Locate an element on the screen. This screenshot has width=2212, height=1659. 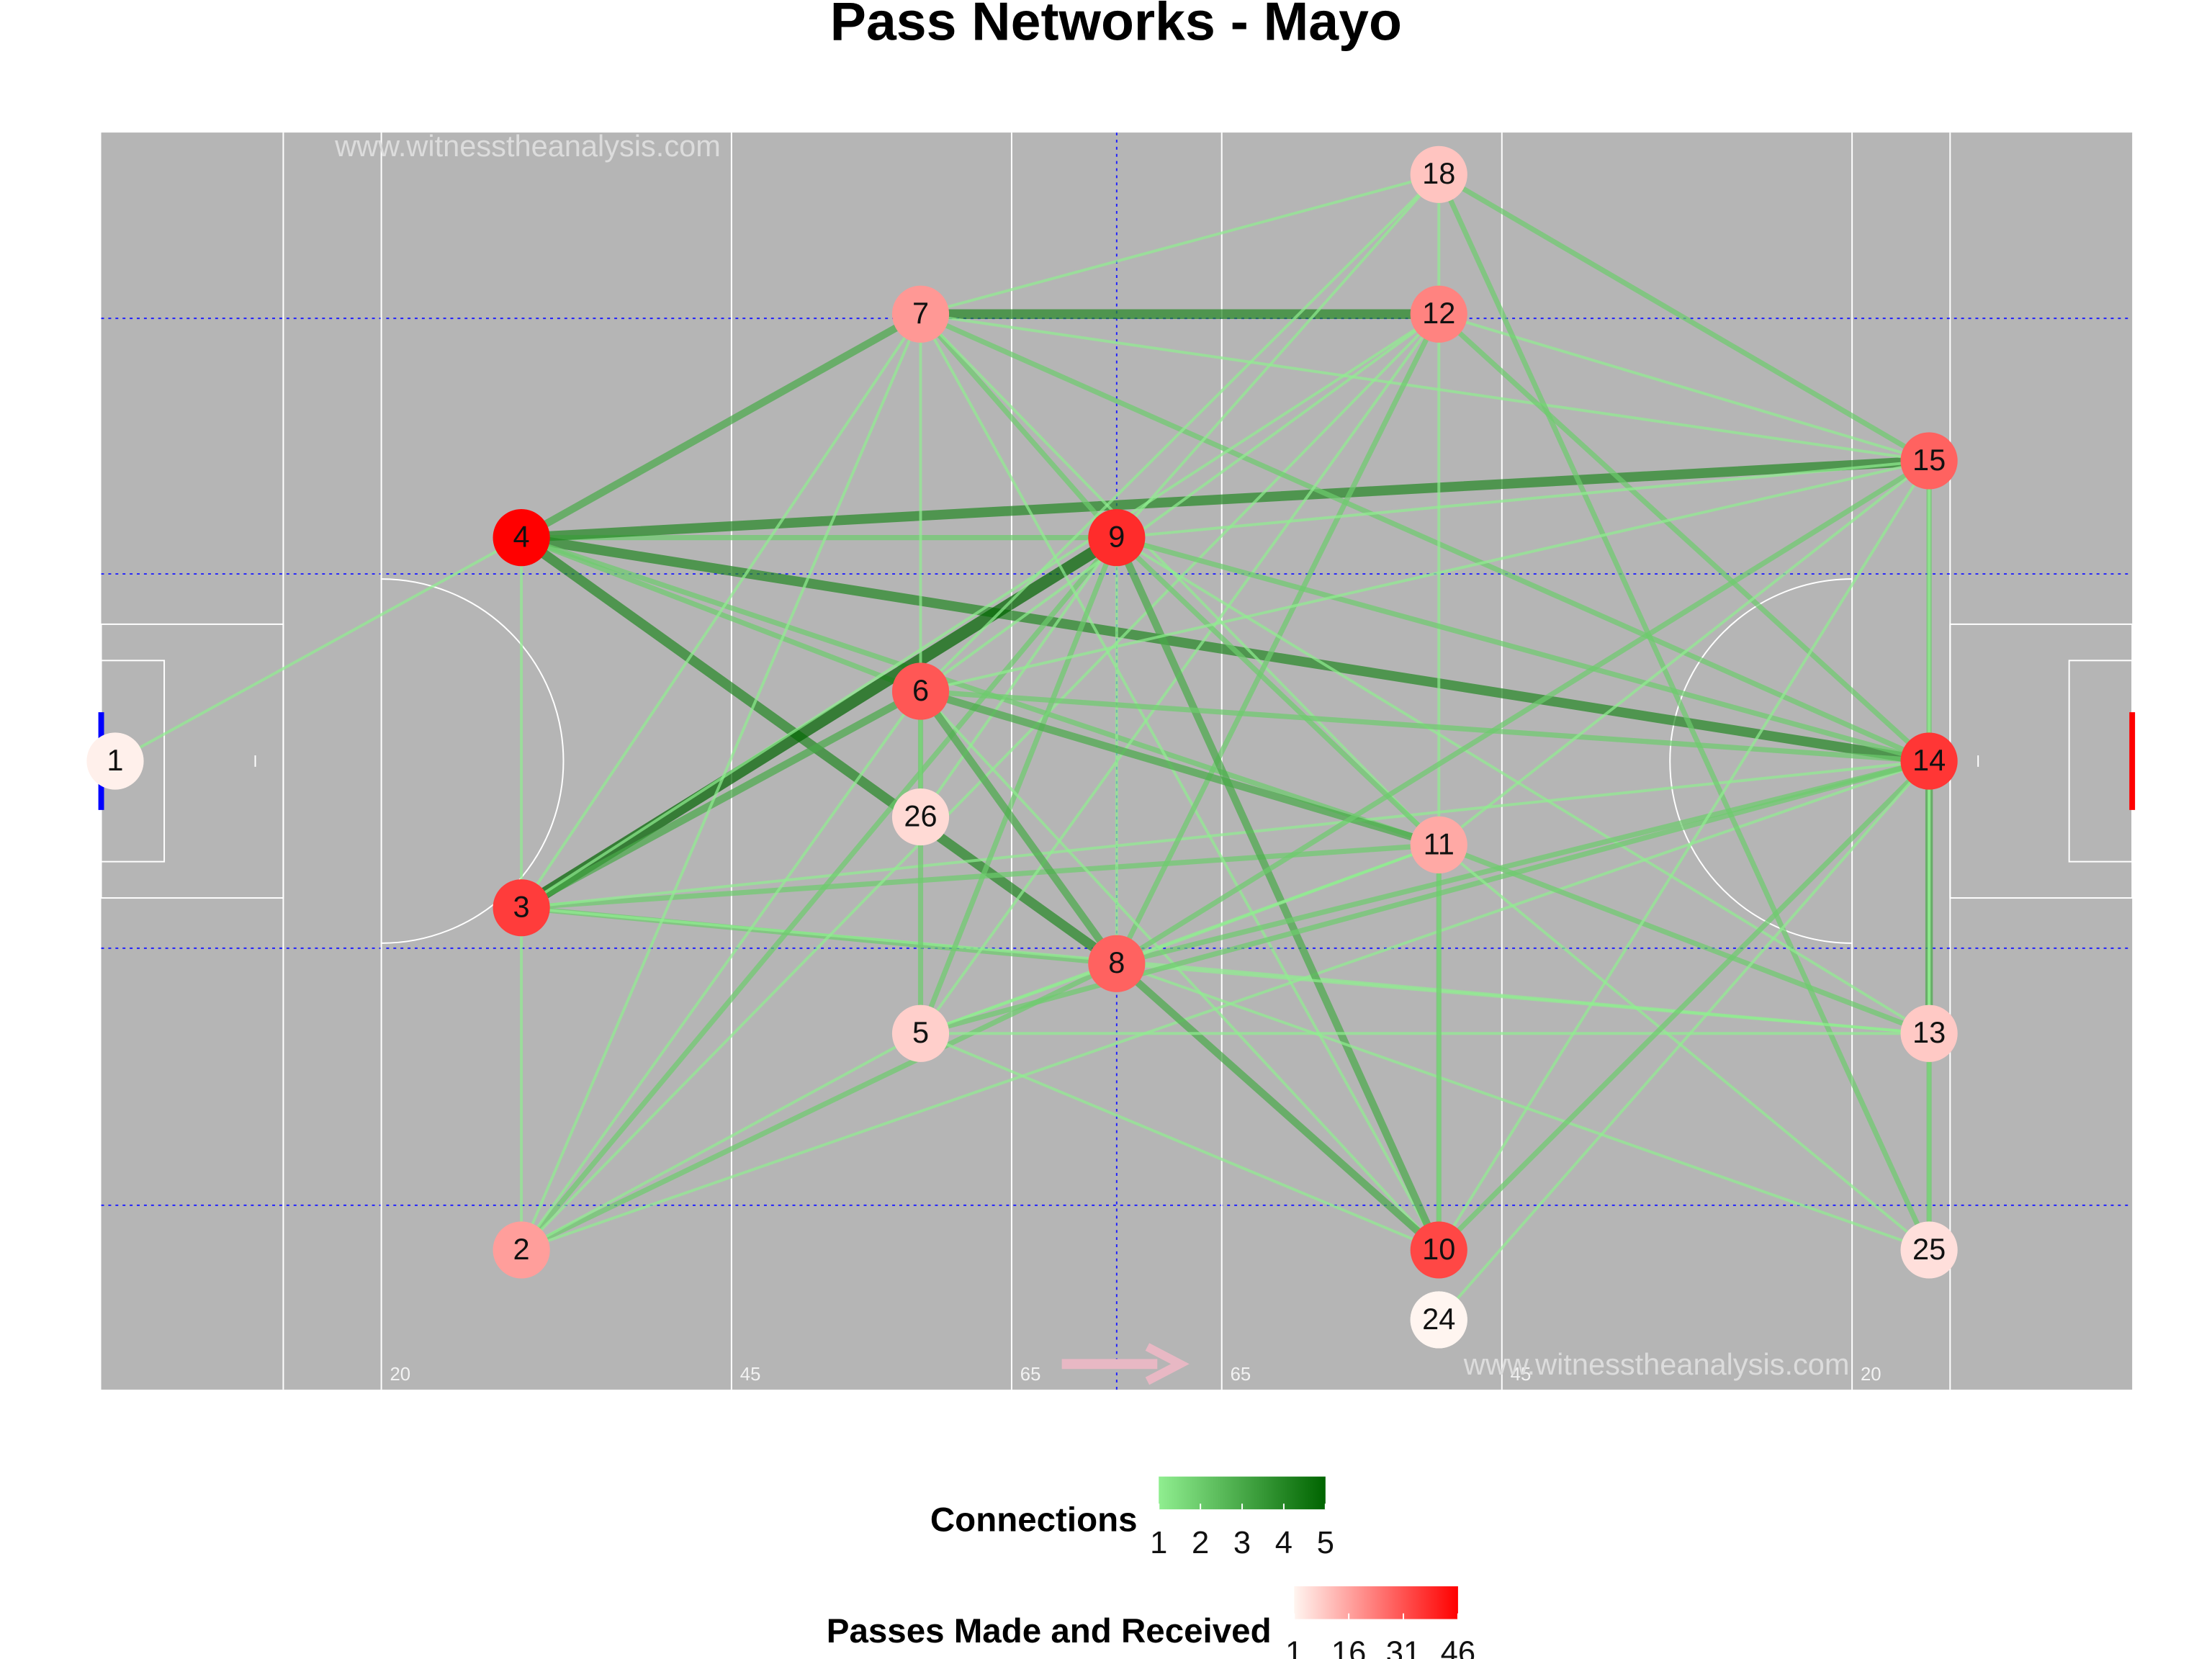
player-label: 10 is located at coordinates (1438, 1249).